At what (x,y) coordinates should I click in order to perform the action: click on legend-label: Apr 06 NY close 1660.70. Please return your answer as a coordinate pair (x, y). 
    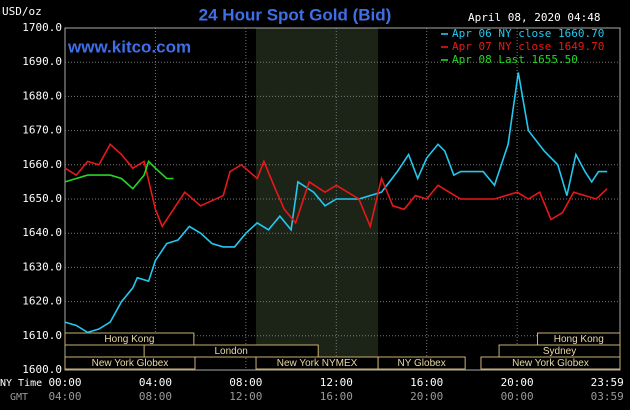
    Looking at the image, I should click on (528, 33).